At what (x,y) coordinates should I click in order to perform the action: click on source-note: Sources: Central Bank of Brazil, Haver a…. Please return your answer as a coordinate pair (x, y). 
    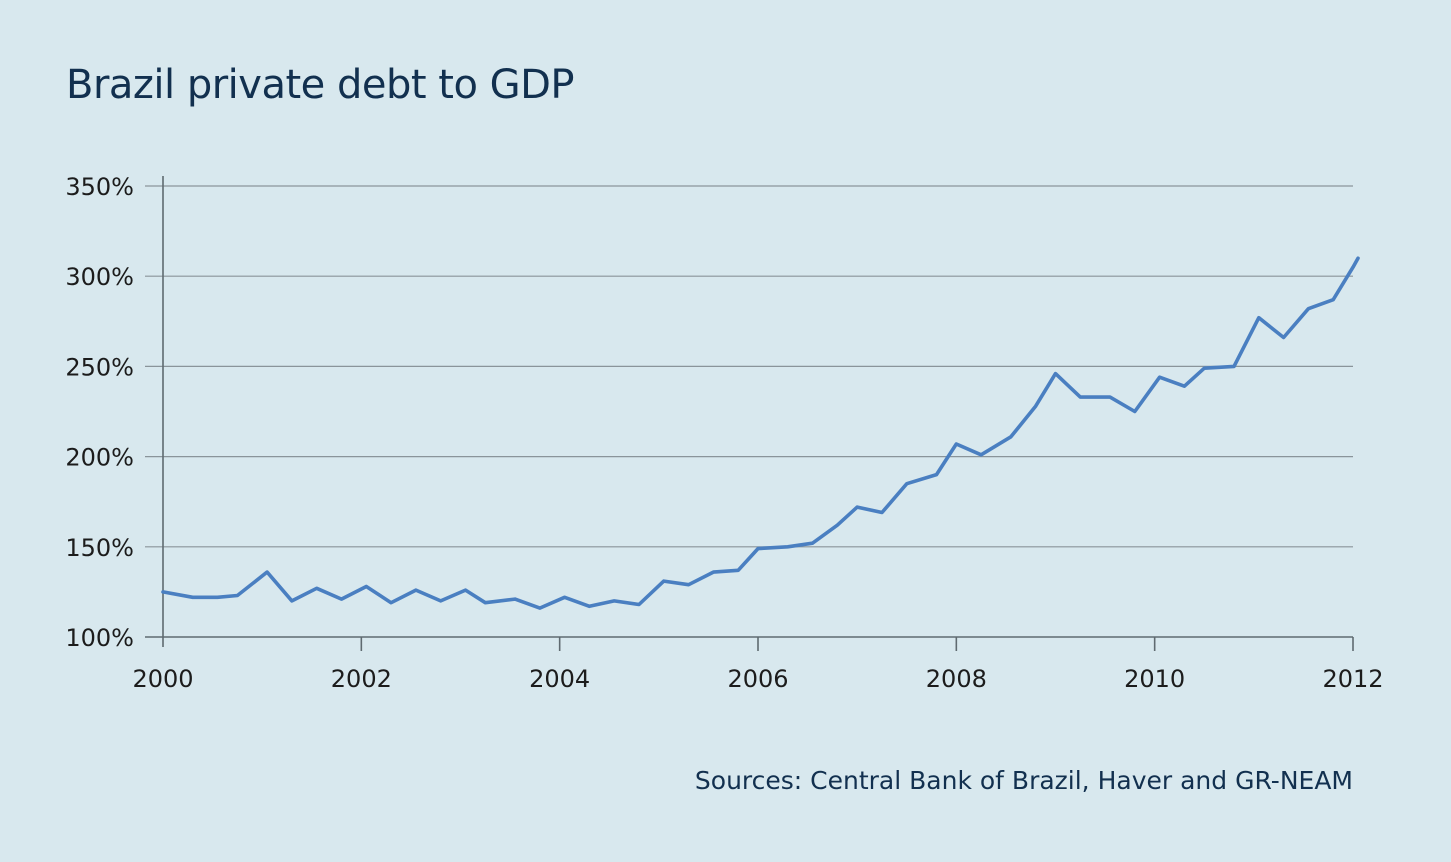
    Looking at the image, I should click on (1023, 780).